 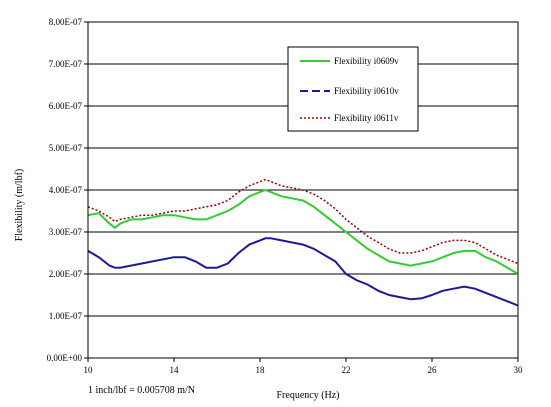 What do you see at coordinates (66, 316) in the screenshot?
I see `y-tick-label: 1.00E-07` at bounding box center [66, 316].